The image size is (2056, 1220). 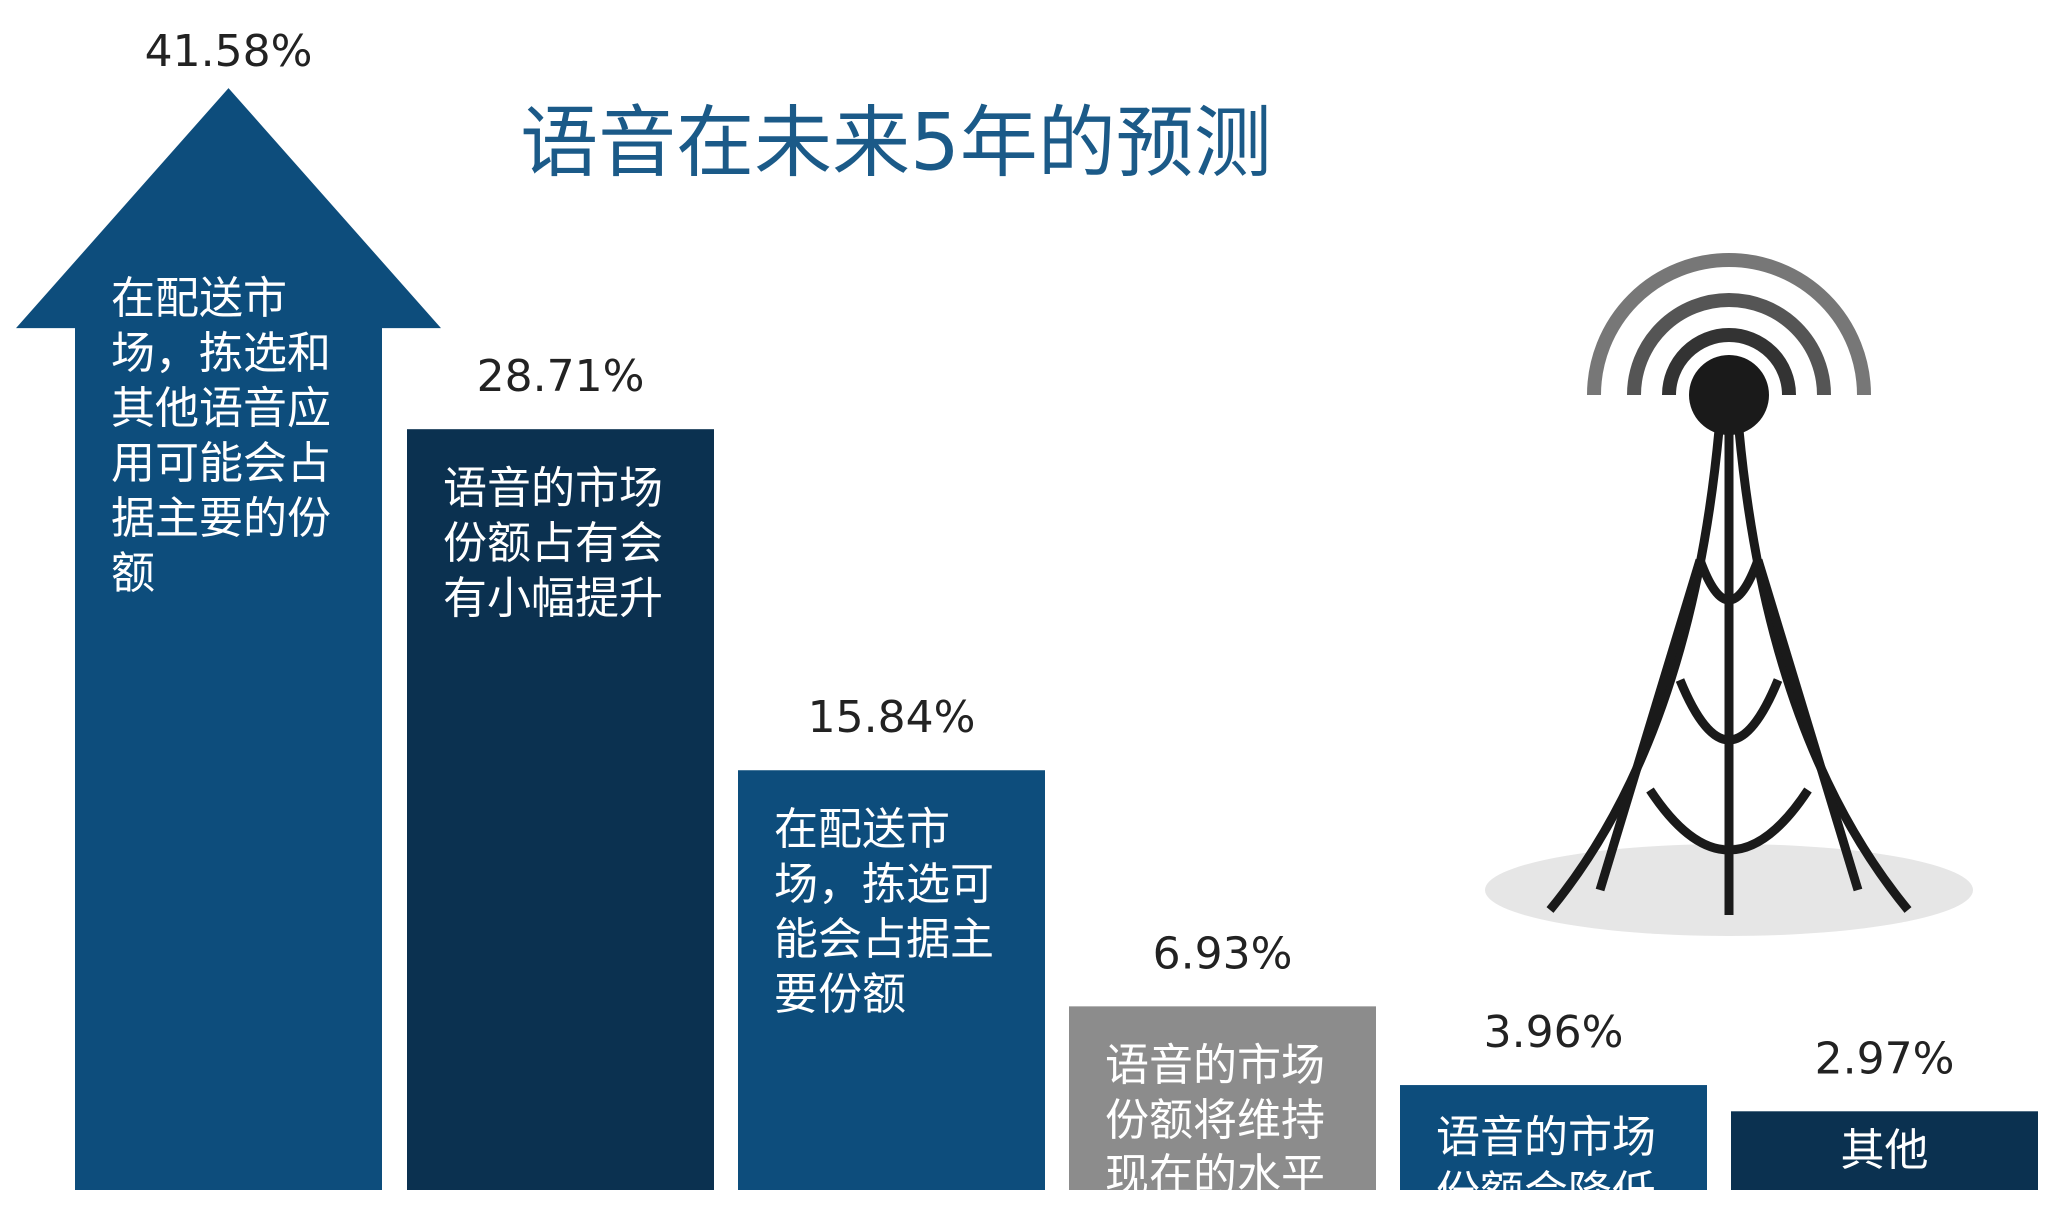 I want to click on tower-illustration, so click(x=1729, y=594).